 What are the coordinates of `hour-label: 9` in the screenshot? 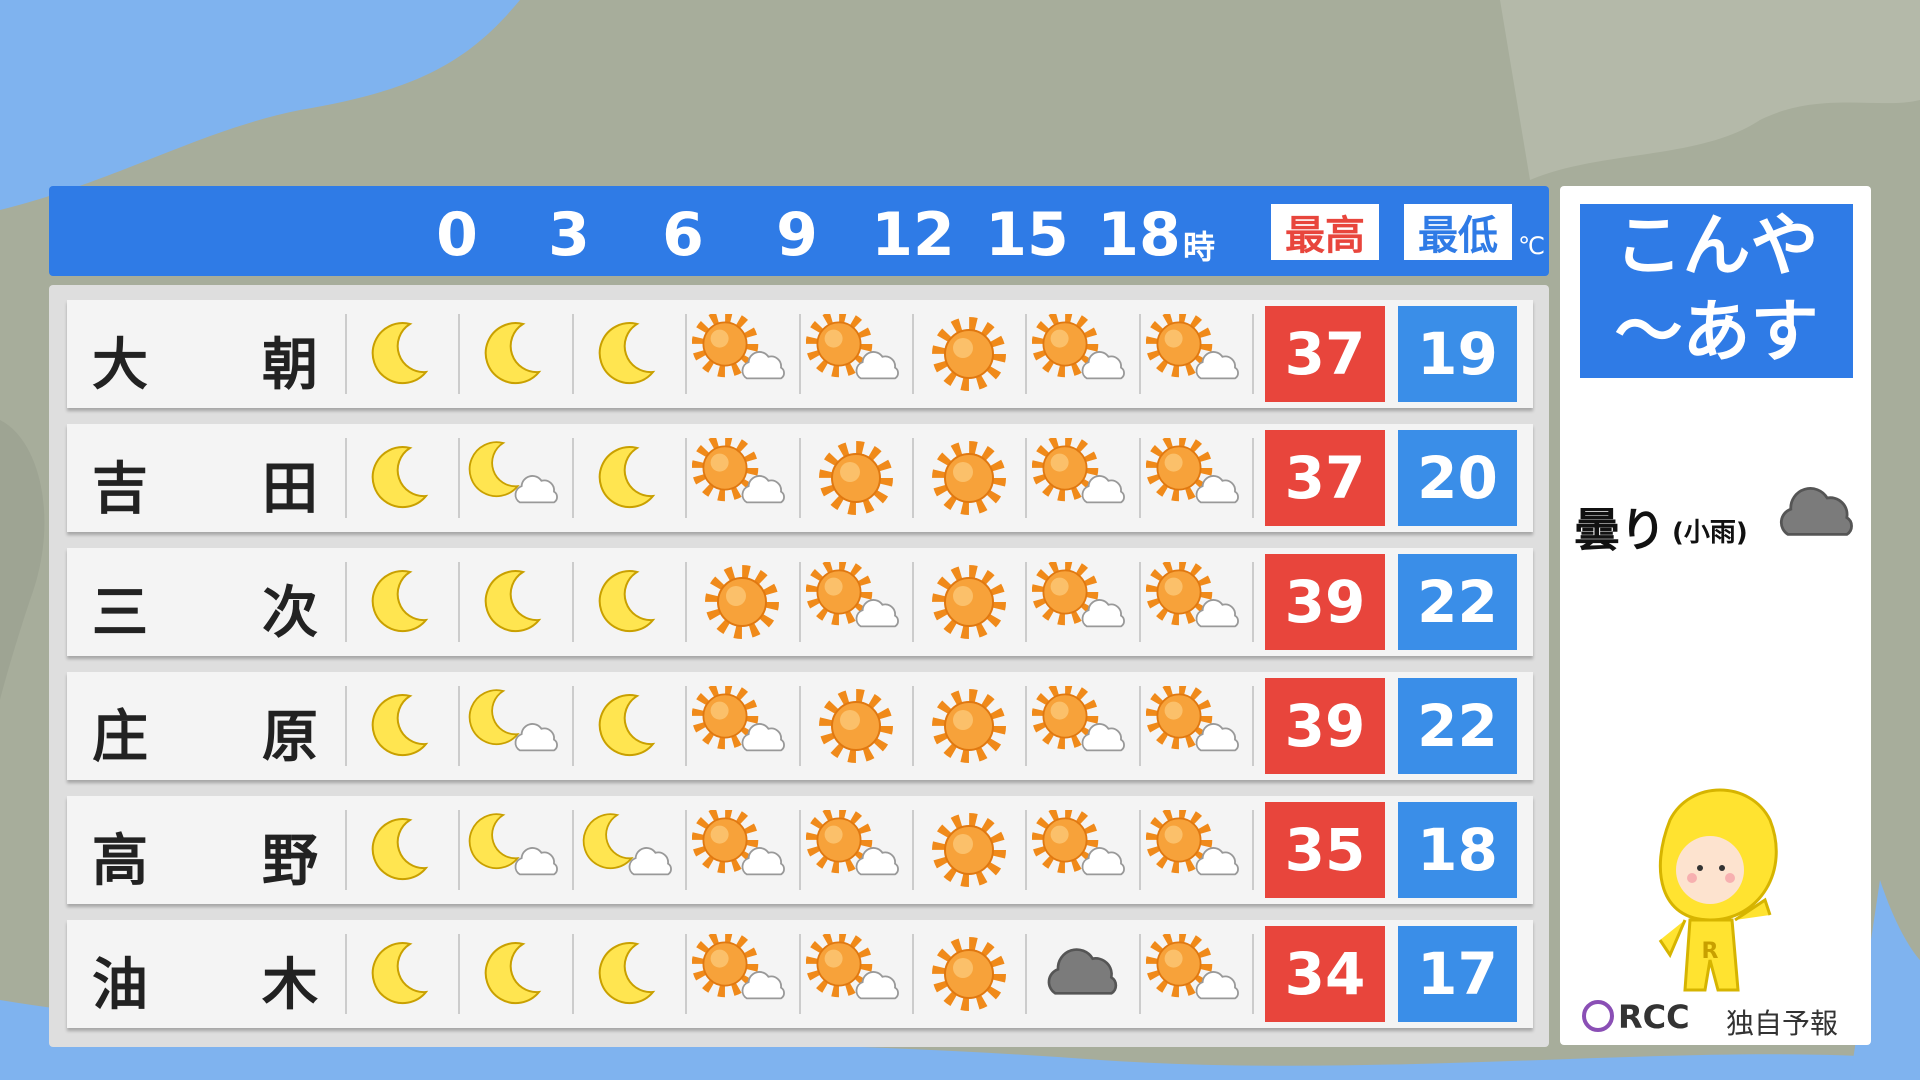 It's located at (797, 235).